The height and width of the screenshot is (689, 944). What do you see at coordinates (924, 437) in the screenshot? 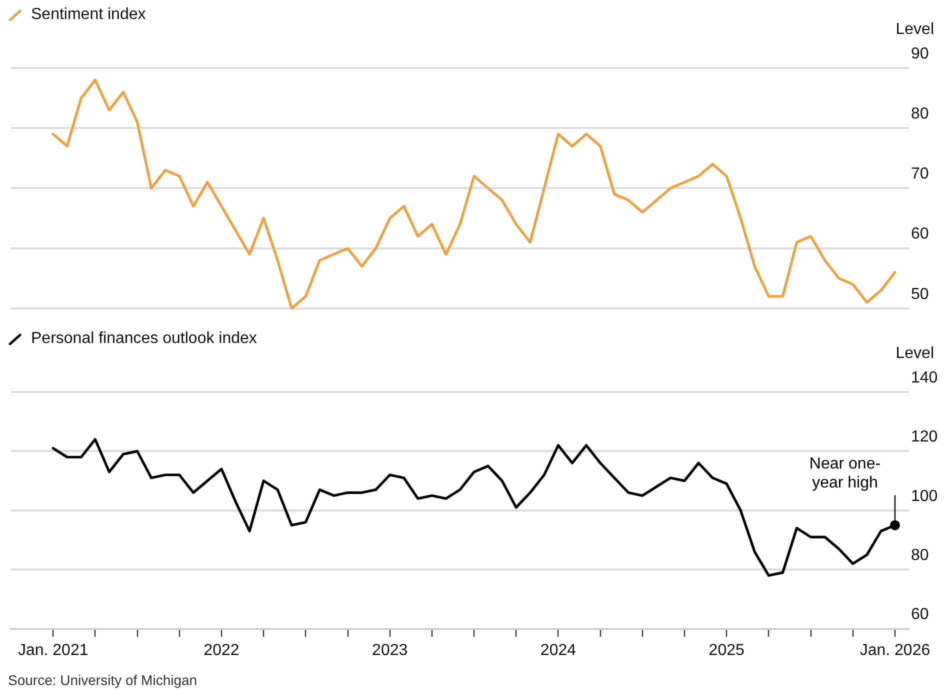
I see `y-tick-label: 120` at bounding box center [924, 437].